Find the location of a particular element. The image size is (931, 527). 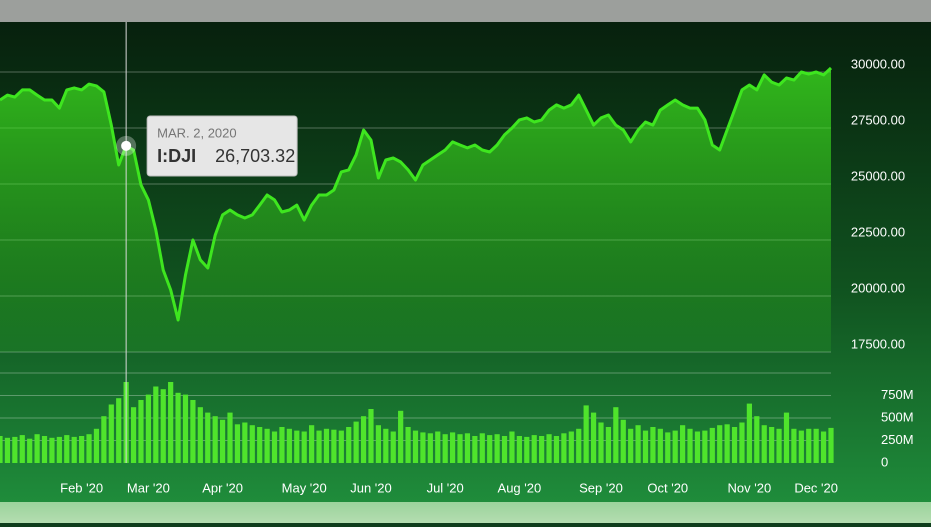

x-tick-label: Jun '20 is located at coordinates (371, 487).